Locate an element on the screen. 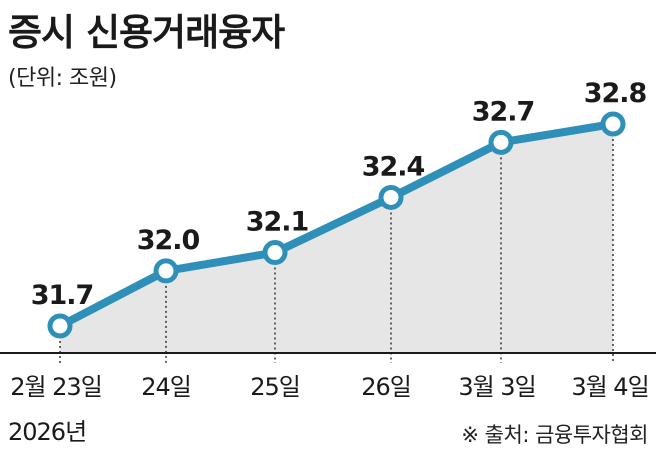  data-label-3: 32.4 is located at coordinates (393, 166).